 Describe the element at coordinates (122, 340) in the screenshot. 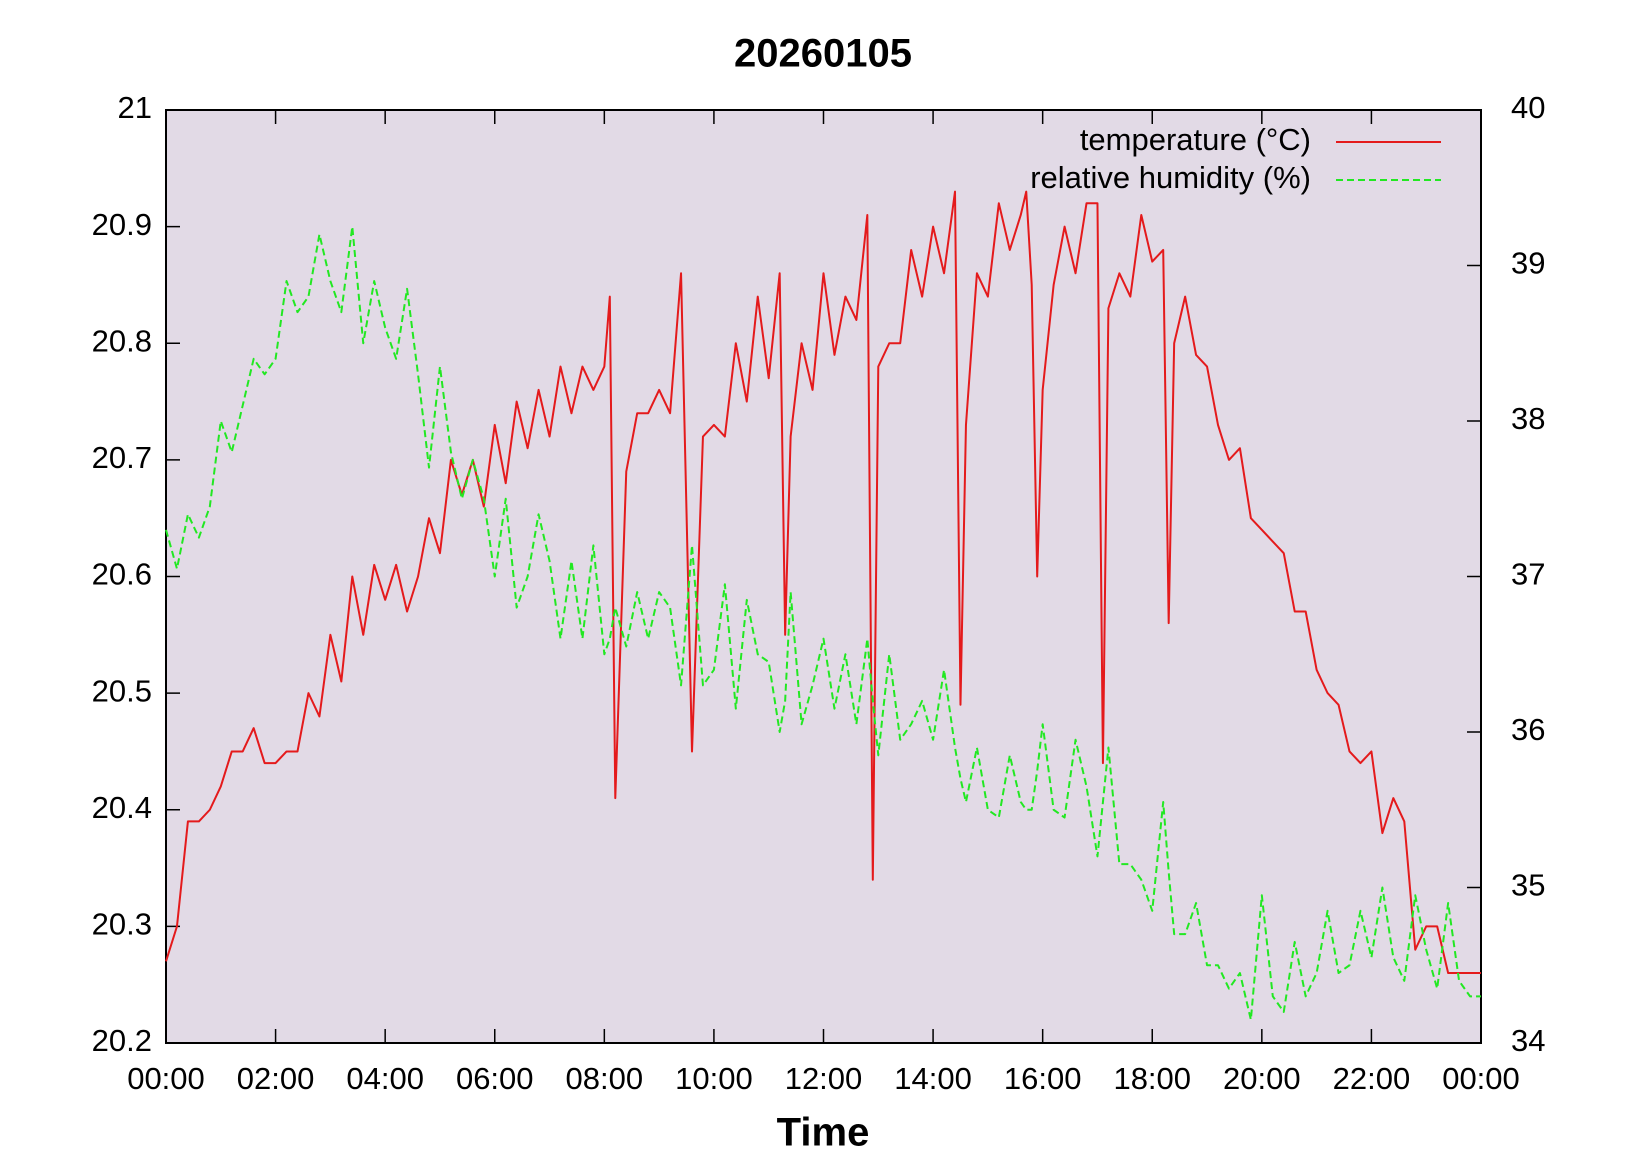

I see `y-tick-label: 20.8` at that location.